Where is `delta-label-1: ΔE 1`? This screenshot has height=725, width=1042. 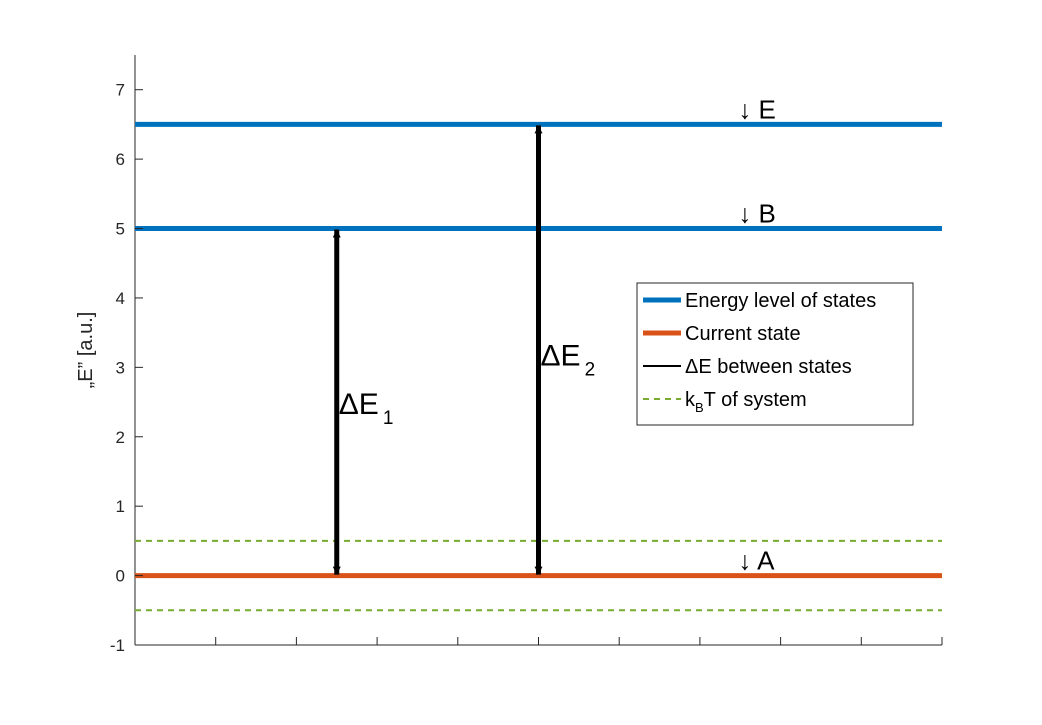
delta-label-1: ΔE 1 is located at coordinates (366, 408).